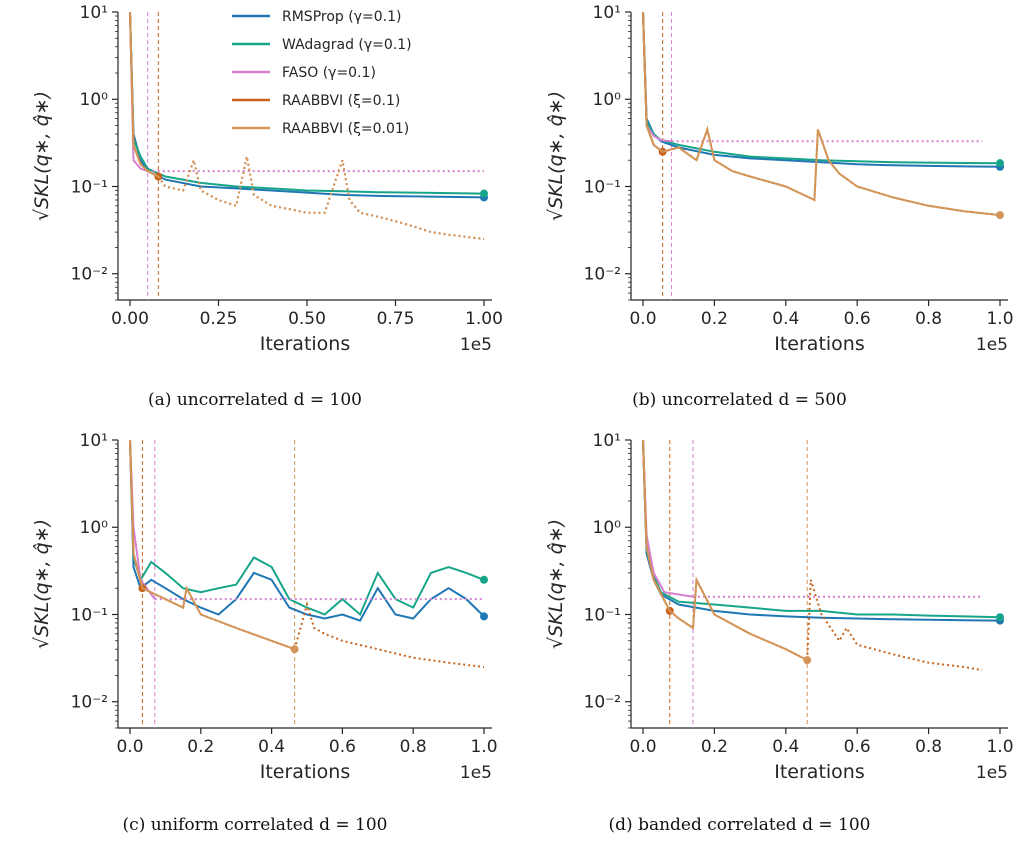 Image resolution: width=1021 pixels, height=845 pixels. Describe the element at coordinates (396, 319) in the screenshot. I see `x-tick-label: 0.75` at that location.